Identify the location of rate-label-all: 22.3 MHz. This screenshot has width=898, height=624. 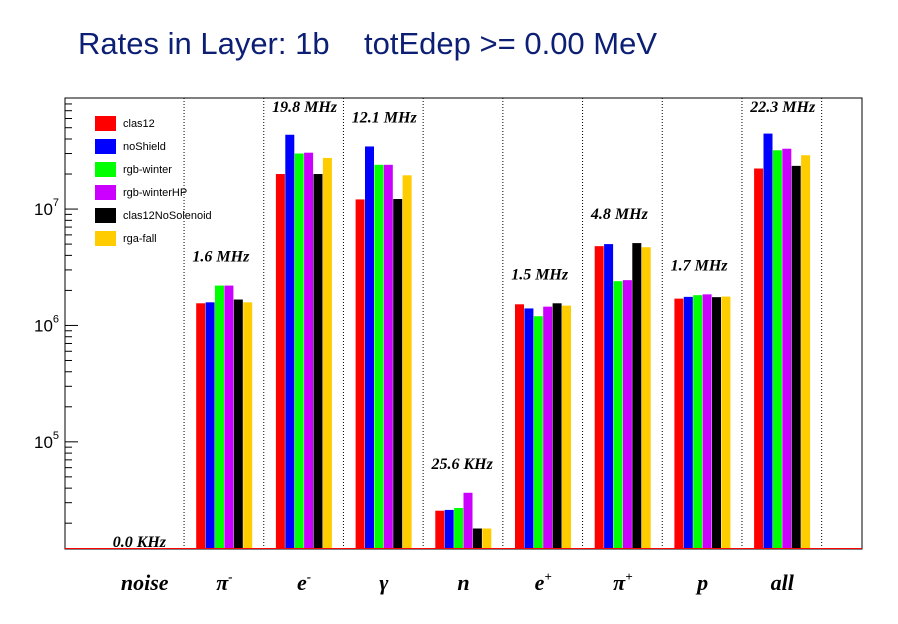
(782, 107).